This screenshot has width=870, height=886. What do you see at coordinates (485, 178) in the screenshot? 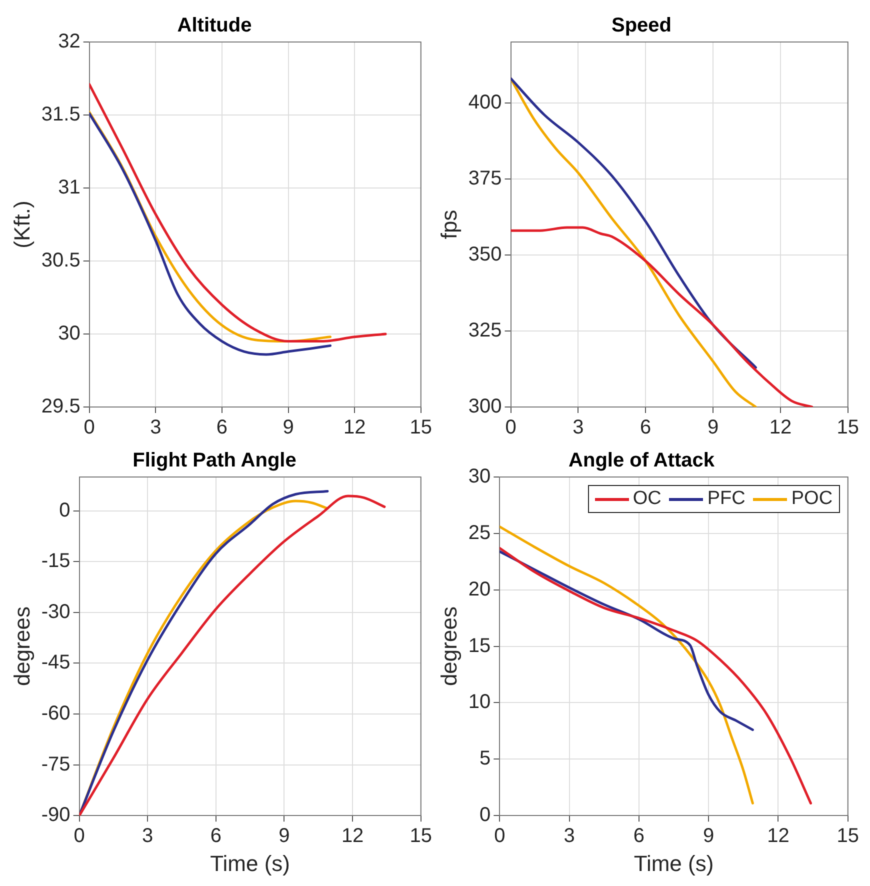
I see `y-tick-label: 375` at bounding box center [485, 178].